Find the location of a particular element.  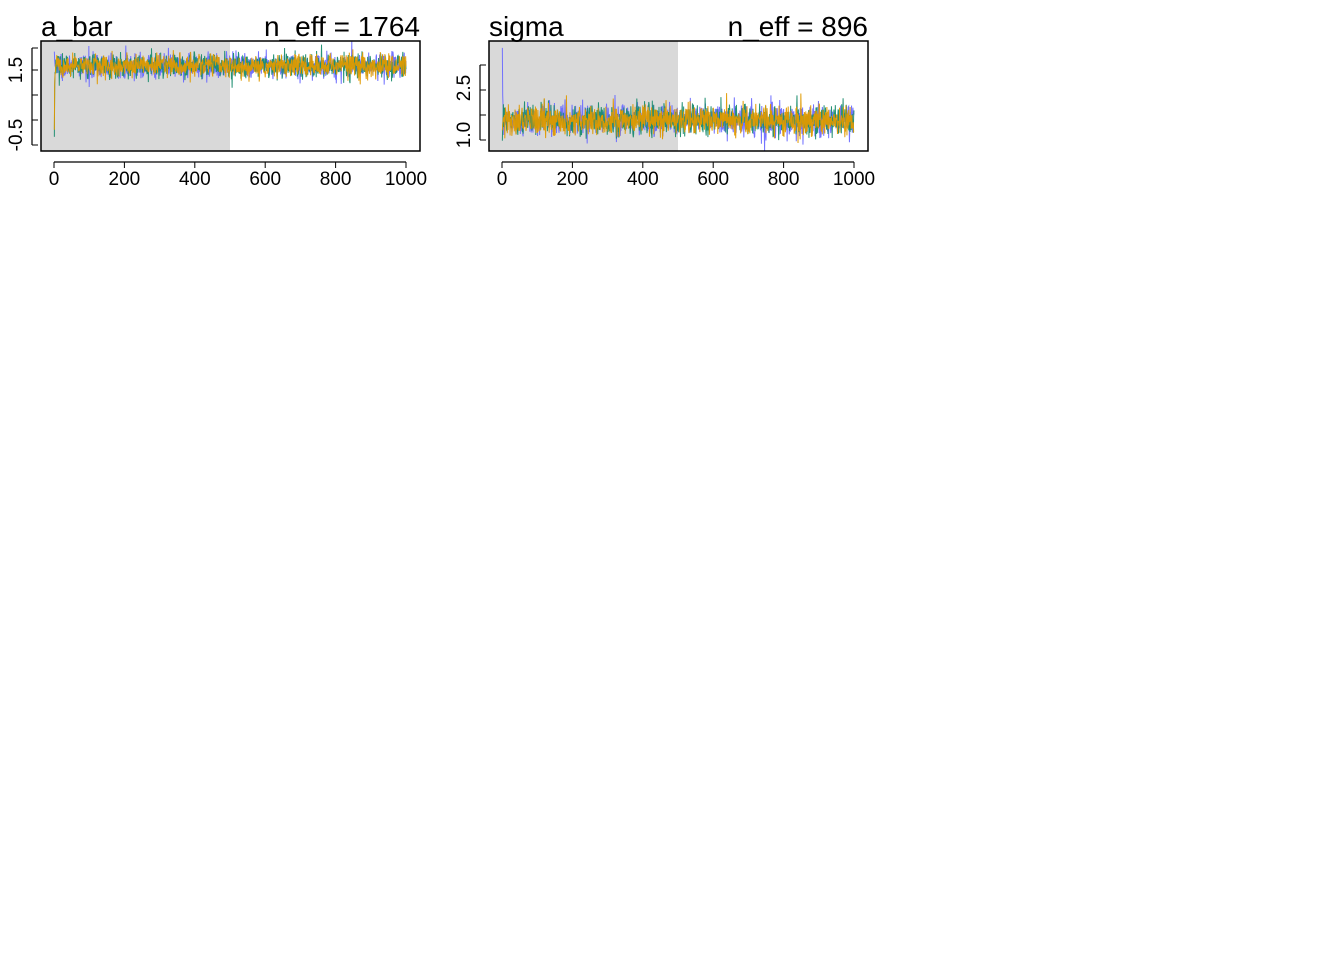

y-tick-label: 1.0 is located at coordinates (464, 135).